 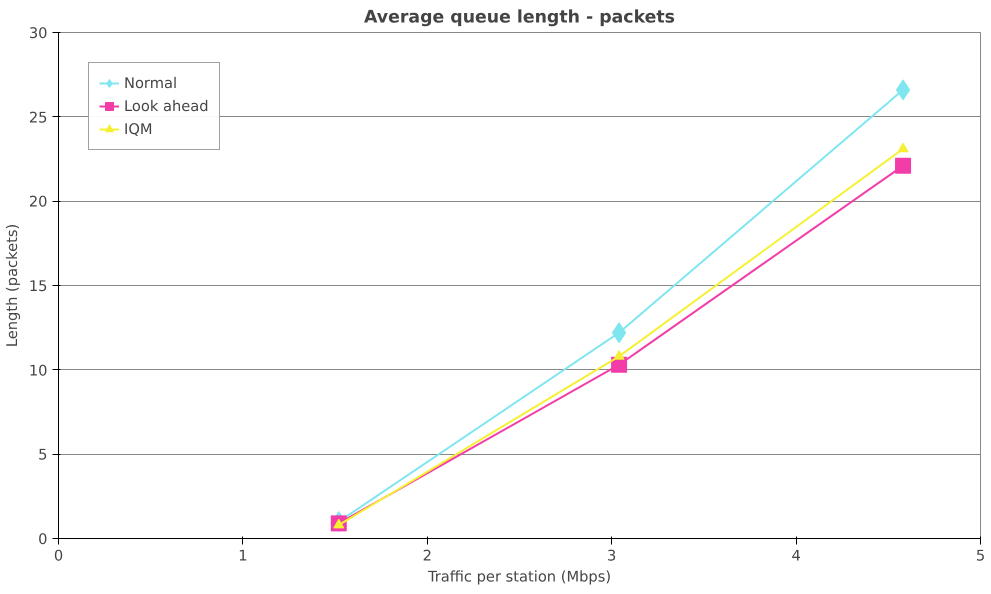 What do you see at coordinates (43, 539) in the screenshot?
I see `y-tick-label: 0` at bounding box center [43, 539].